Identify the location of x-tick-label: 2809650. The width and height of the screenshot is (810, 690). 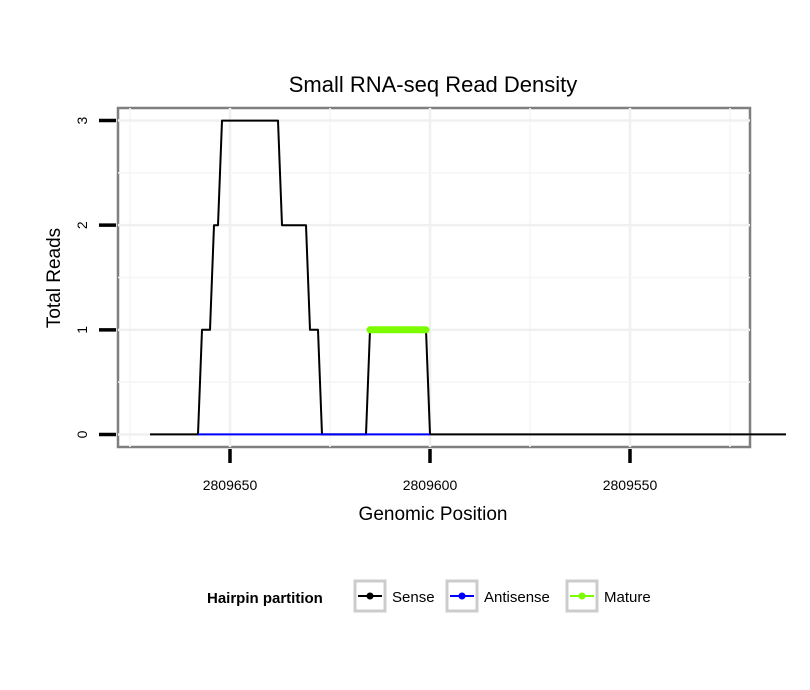
(230, 485).